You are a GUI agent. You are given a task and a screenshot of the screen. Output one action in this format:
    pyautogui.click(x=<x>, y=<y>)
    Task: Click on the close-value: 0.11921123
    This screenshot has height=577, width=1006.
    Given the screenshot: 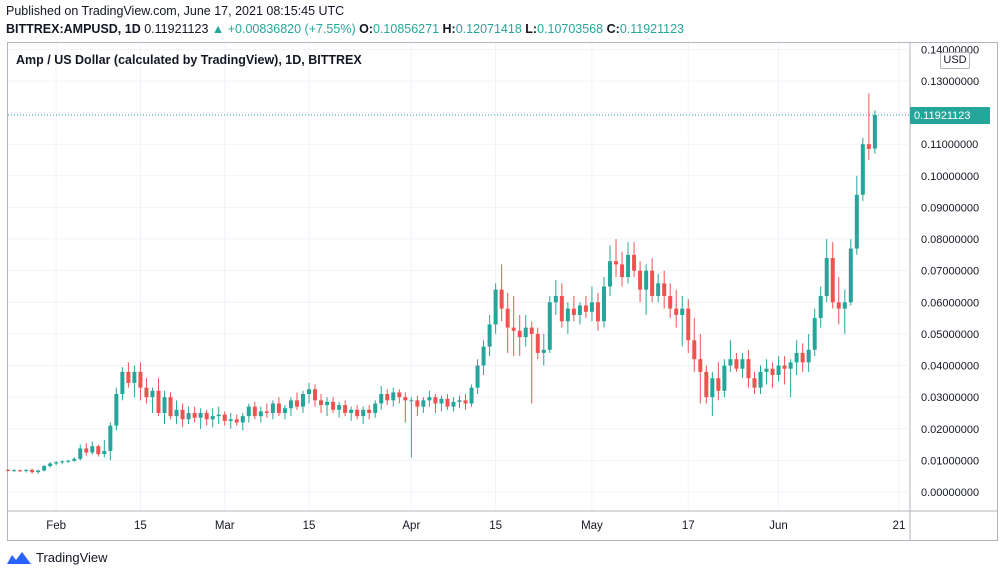 What is the action you would take?
    pyautogui.click(x=651, y=29)
    